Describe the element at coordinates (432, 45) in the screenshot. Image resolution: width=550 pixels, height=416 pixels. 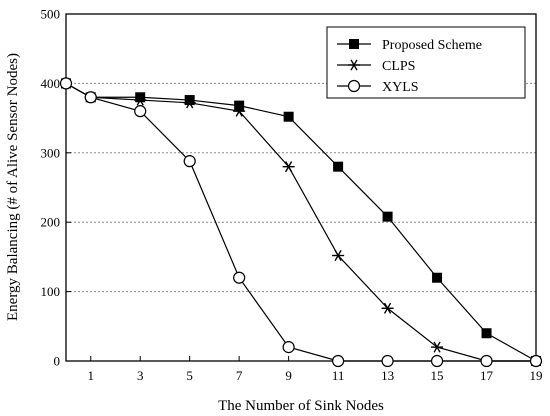
I see `legend-label: Proposed Scheme` at that location.